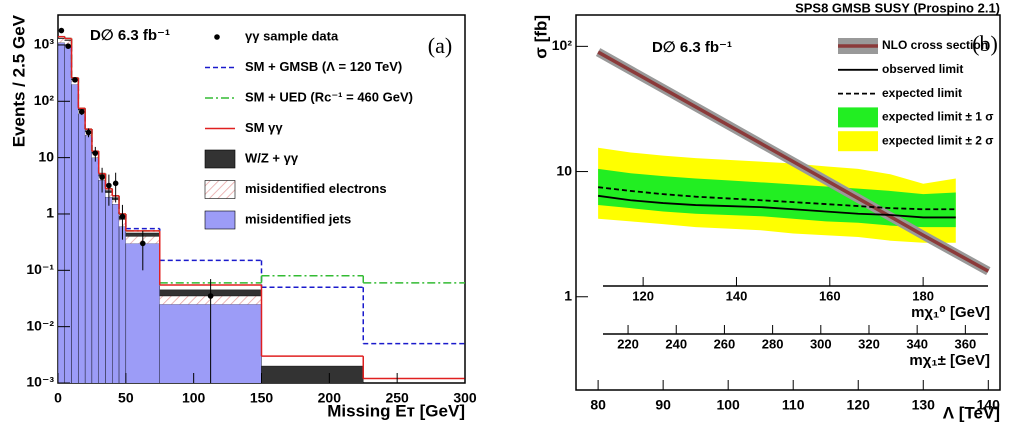 The image size is (1024, 432). What do you see at coordinates (793, 405) in the screenshot?
I see `x-tick-label: 110` at bounding box center [793, 405].